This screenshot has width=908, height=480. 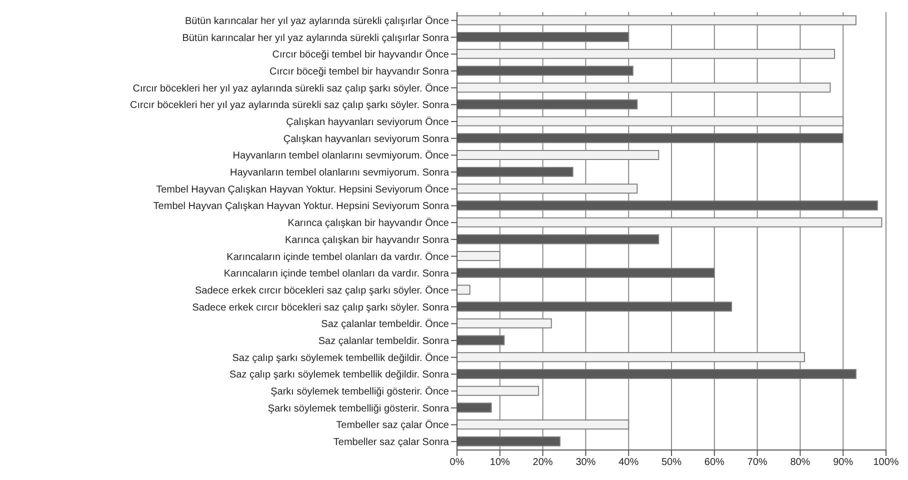 What do you see at coordinates (586, 462) in the screenshot?
I see `x-tick-label: 30%` at bounding box center [586, 462].